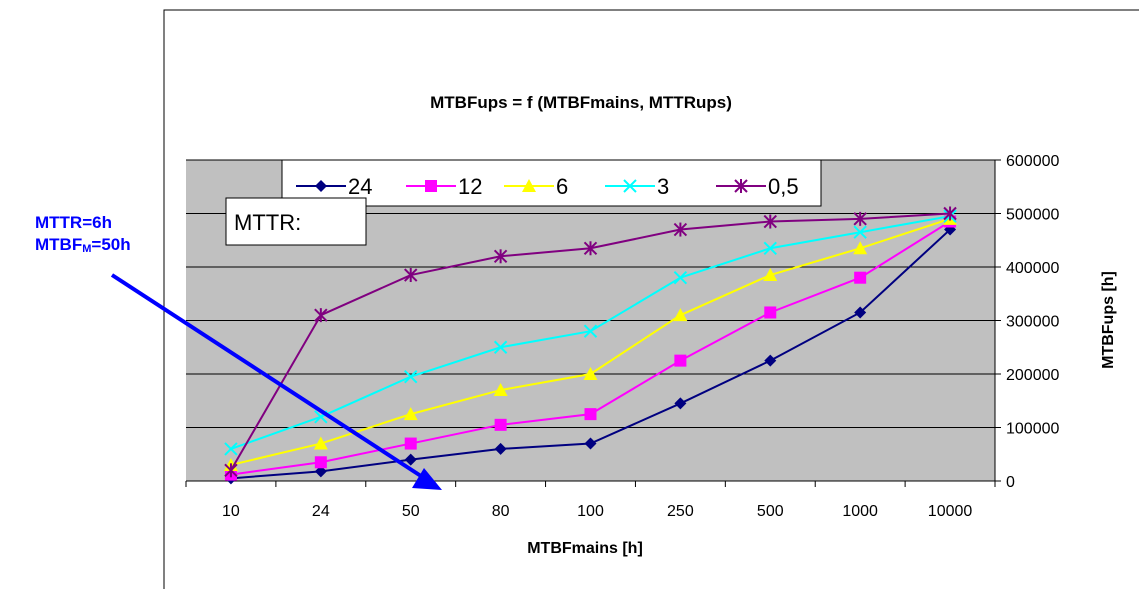 The height and width of the screenshot is (589, 1139). I want to click on x-tick-label: 1000, so click(860, 511).